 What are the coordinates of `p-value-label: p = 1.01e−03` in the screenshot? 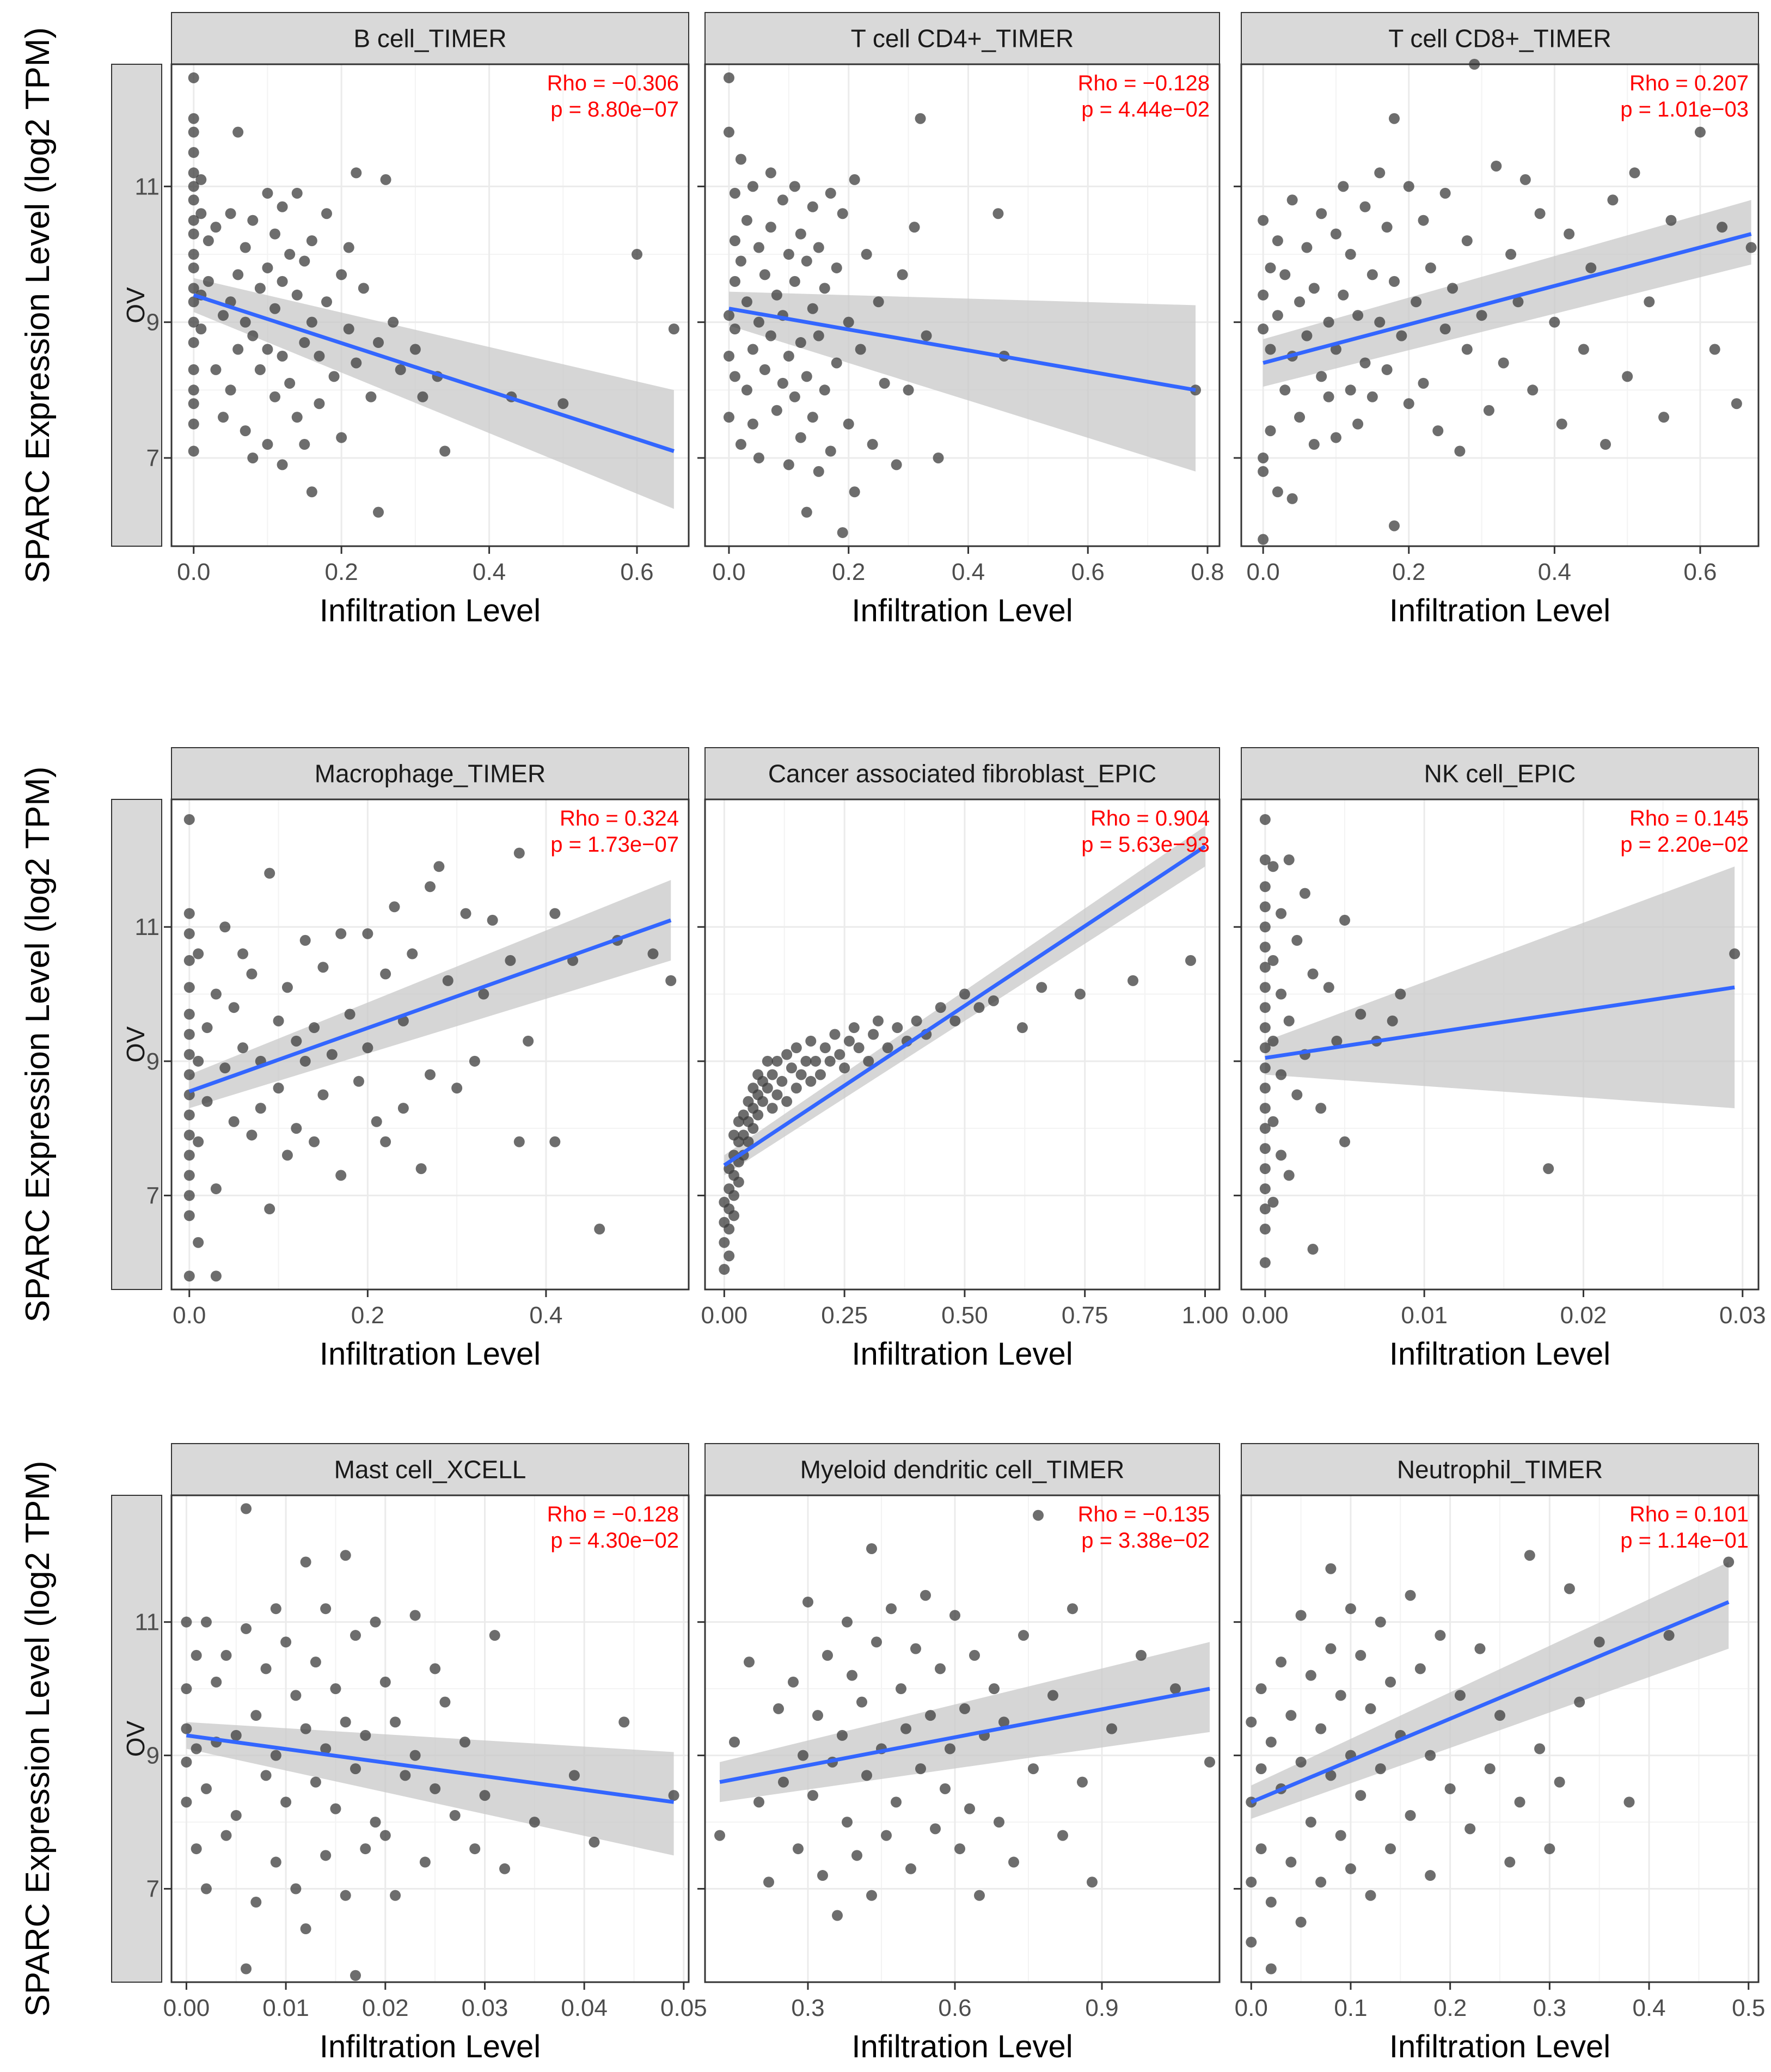 It's located at (1684, 109).